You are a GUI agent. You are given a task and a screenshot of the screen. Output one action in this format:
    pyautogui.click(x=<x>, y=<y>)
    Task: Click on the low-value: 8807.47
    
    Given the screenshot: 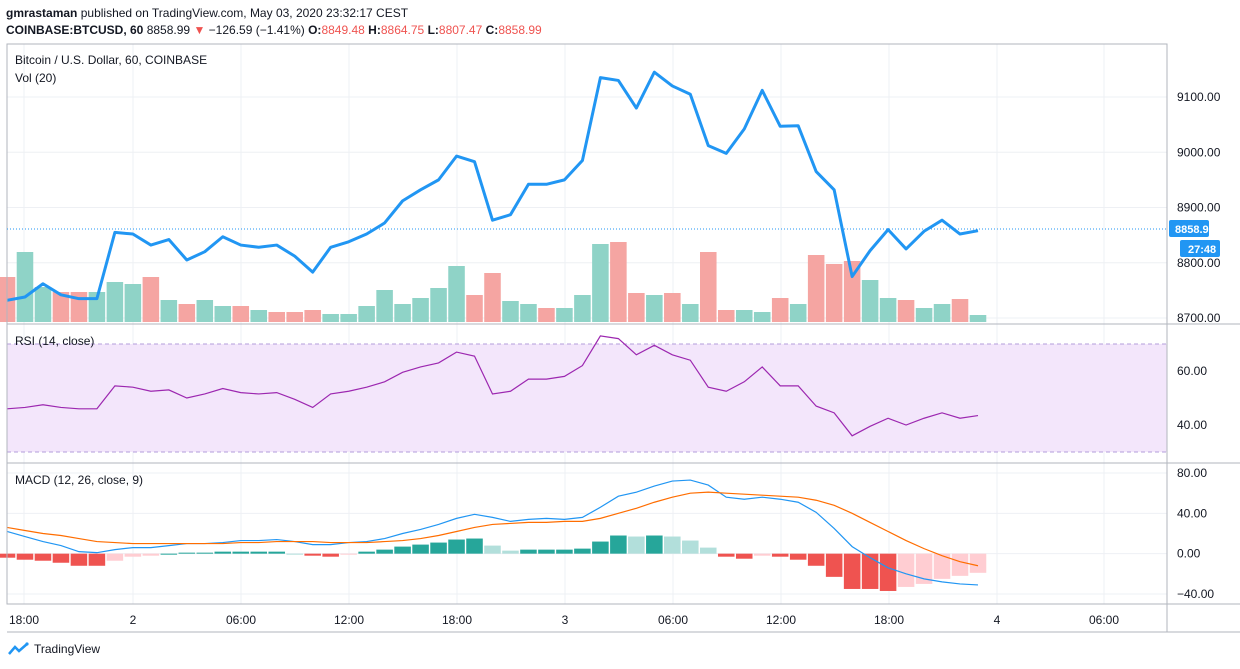 What is the action you would take?
    pyautogui.click(x=460, y=30)
    